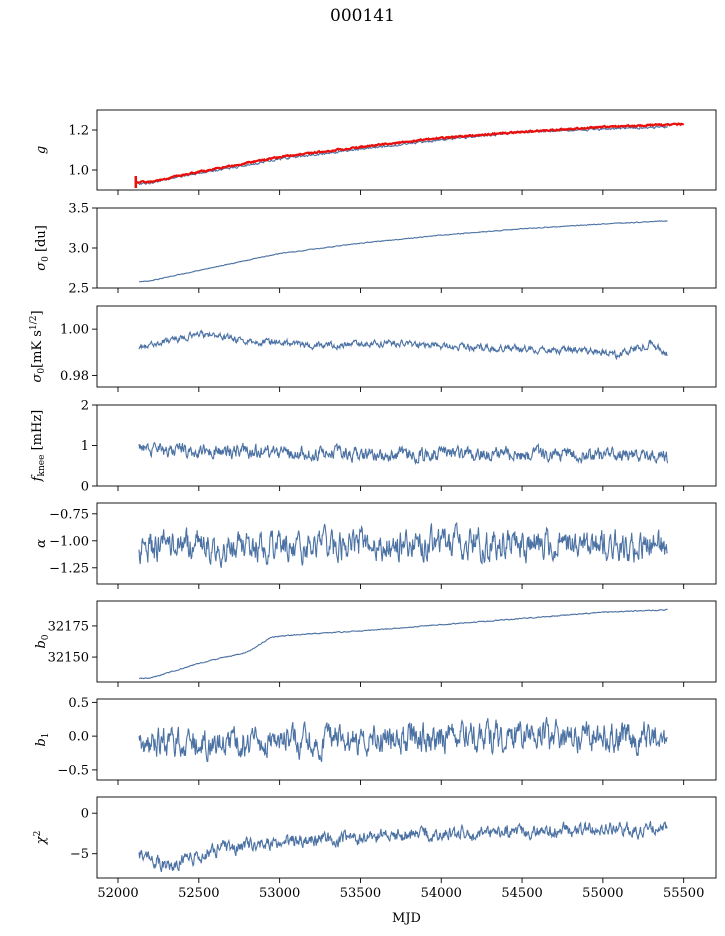 This screenshot has height=936, width=725. What do you see at coordinates (41, 150) in the screenshot?
I see `y-axis-label-g: g` at bounding box center [41, 150].